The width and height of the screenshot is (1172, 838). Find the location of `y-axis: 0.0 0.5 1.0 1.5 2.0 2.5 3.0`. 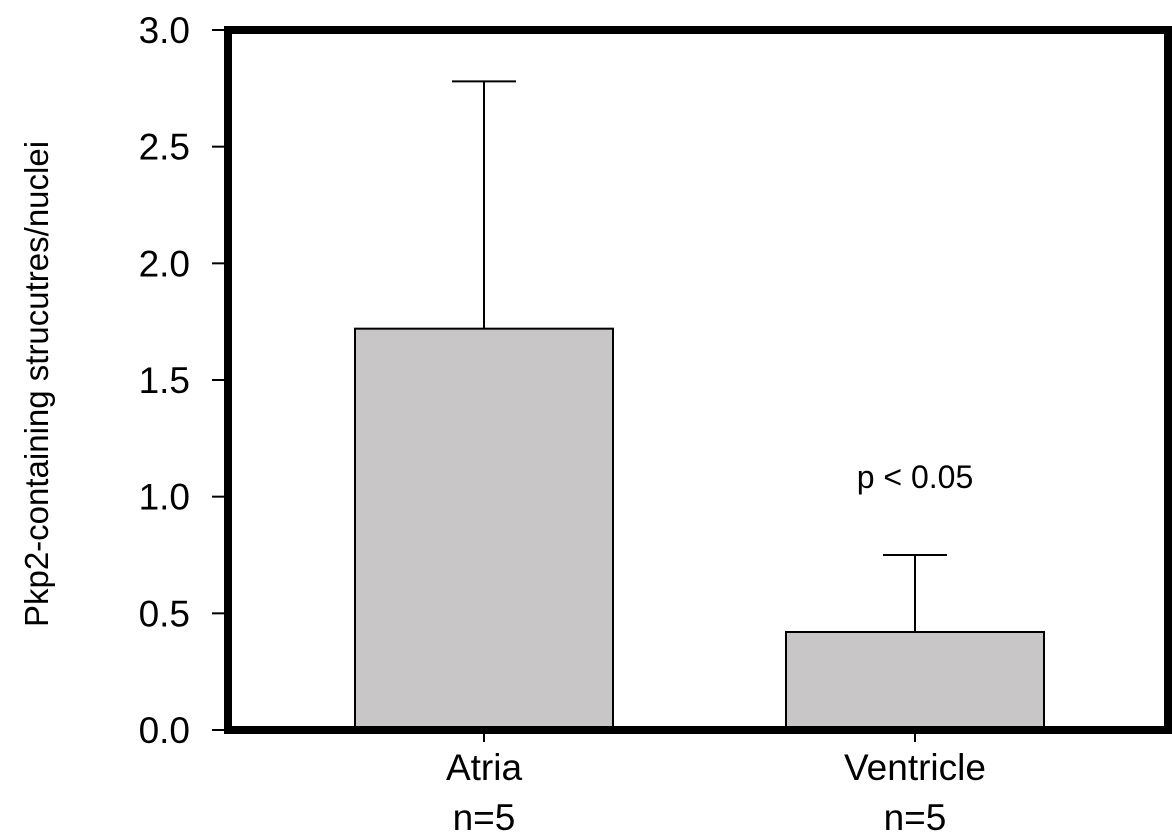

y-axis: 0.0 0.5 1.0 1.5 2.0 2.5 3.0 is located at coordinates (183, 380).